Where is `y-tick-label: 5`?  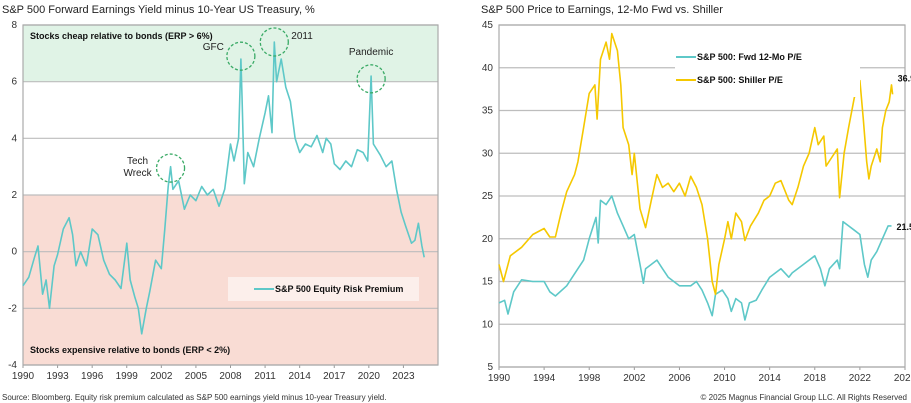 y-tick-label: 5 is located at coordinates (490, 367).